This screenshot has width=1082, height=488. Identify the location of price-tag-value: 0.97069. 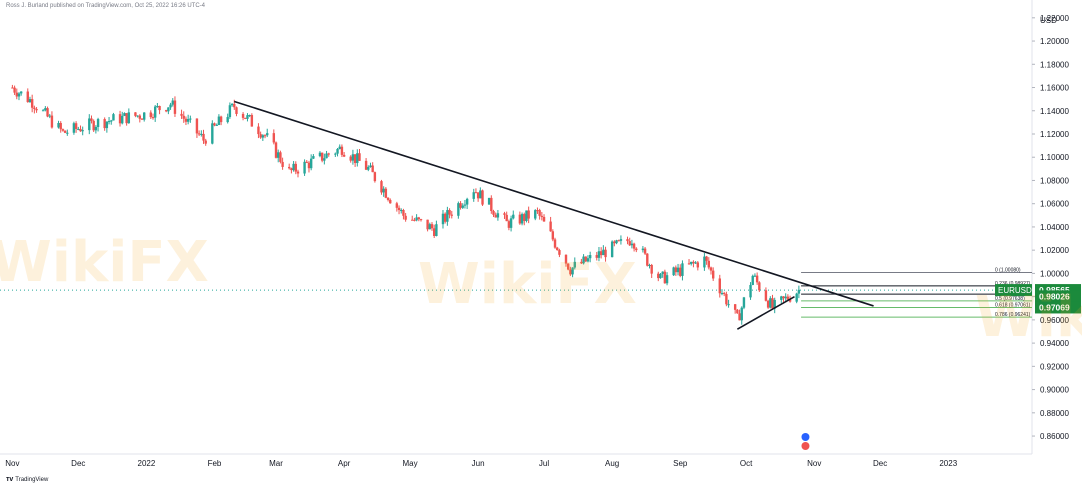
(1054, 307).